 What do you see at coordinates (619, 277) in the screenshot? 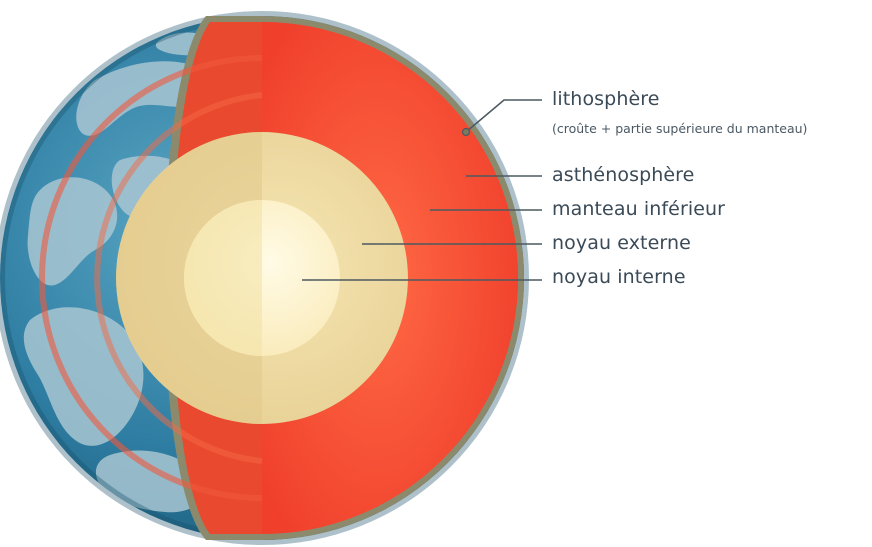
I see `label-inner-core: noyau interne` at bounding box center [619, 277].